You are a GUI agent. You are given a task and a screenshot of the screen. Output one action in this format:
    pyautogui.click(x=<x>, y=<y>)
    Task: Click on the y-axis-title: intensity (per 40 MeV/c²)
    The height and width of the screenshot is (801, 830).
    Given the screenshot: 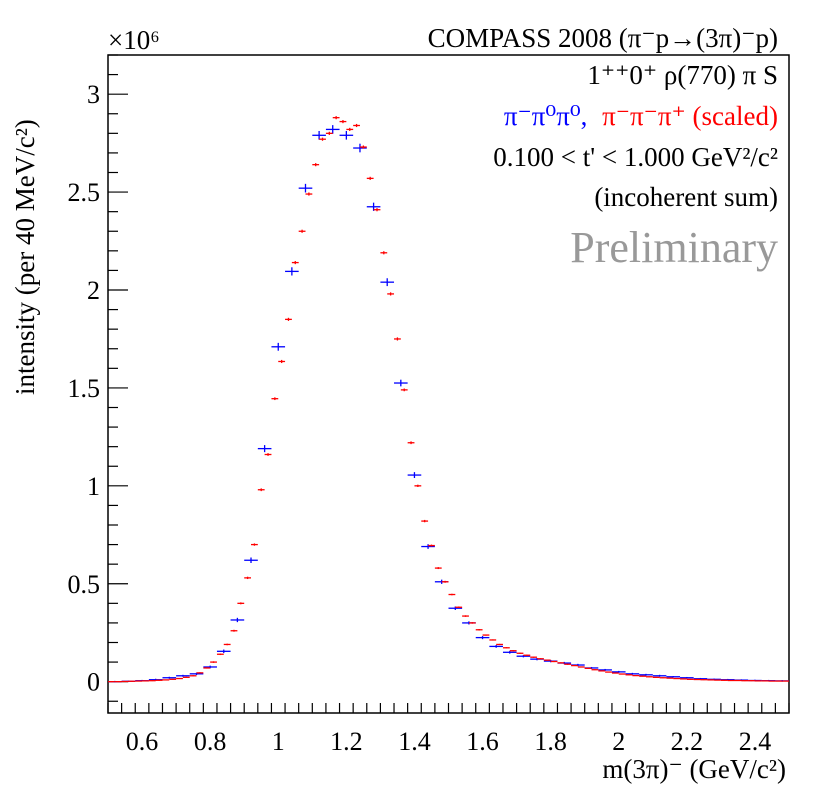 What is the action you would take?
    pyautogui.click(x=25, y=257)
    